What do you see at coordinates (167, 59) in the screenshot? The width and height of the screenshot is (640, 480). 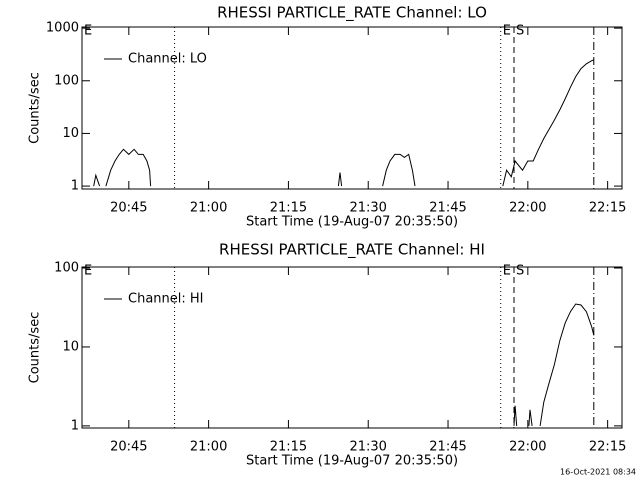 I see `legend-label: Channel: LO` at bounding box center [167, 59].